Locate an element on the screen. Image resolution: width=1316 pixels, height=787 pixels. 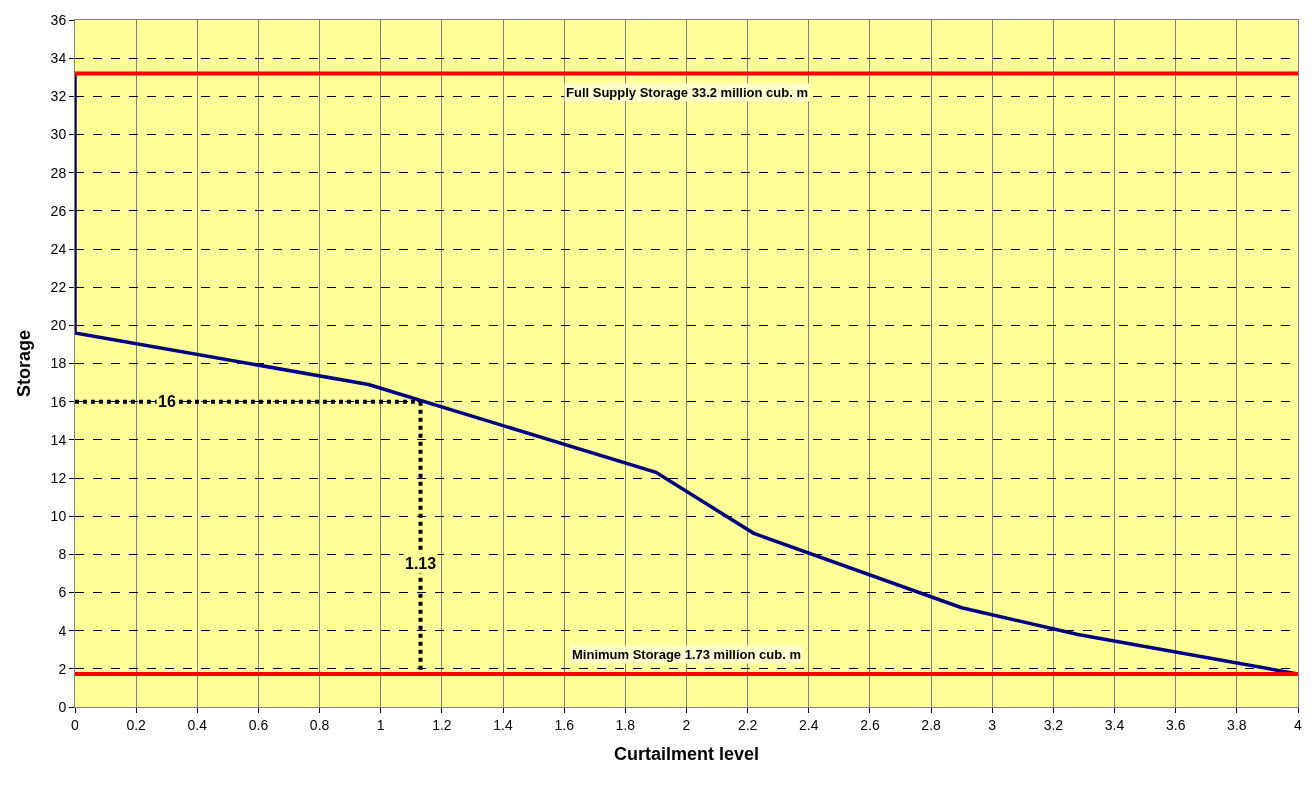
y-tick-label: 6 is located at coordinates (62, 592).